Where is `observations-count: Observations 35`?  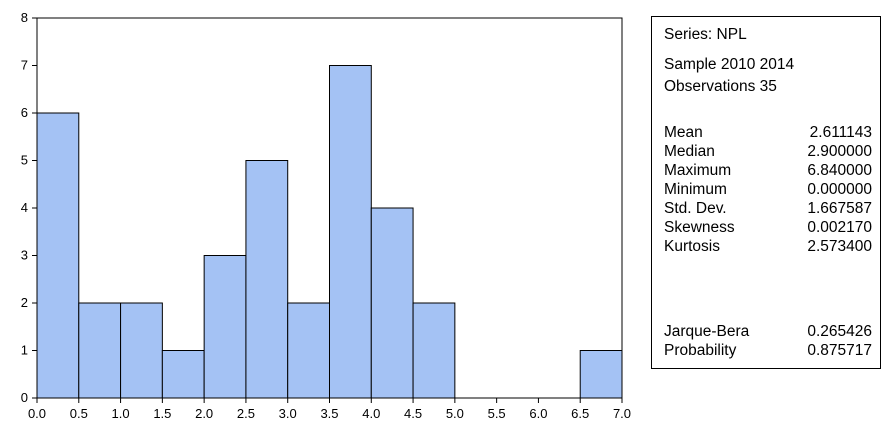 observations-count: Observations 35 is located at coordinates (720, 86).